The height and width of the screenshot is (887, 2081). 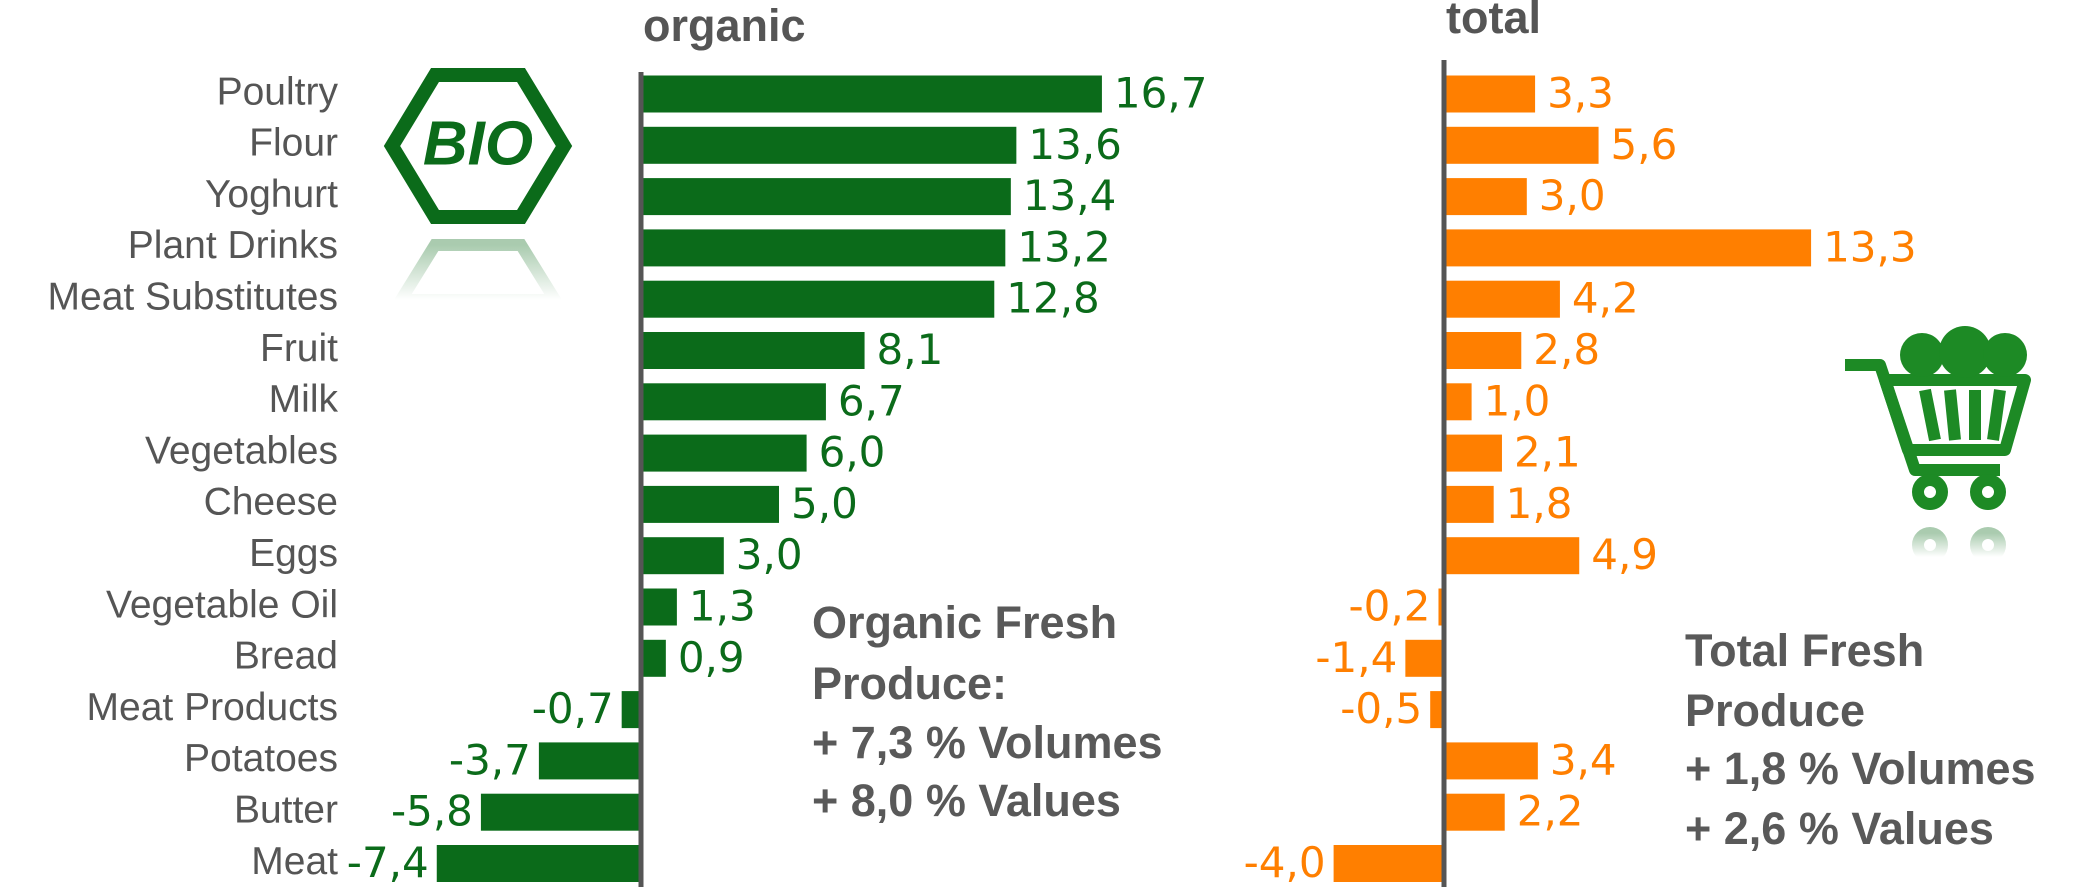 What do you see at coordinates (1566, 349) in the screenshot?
I see `value-label: 2,8` at bounding box center [1566, 349].